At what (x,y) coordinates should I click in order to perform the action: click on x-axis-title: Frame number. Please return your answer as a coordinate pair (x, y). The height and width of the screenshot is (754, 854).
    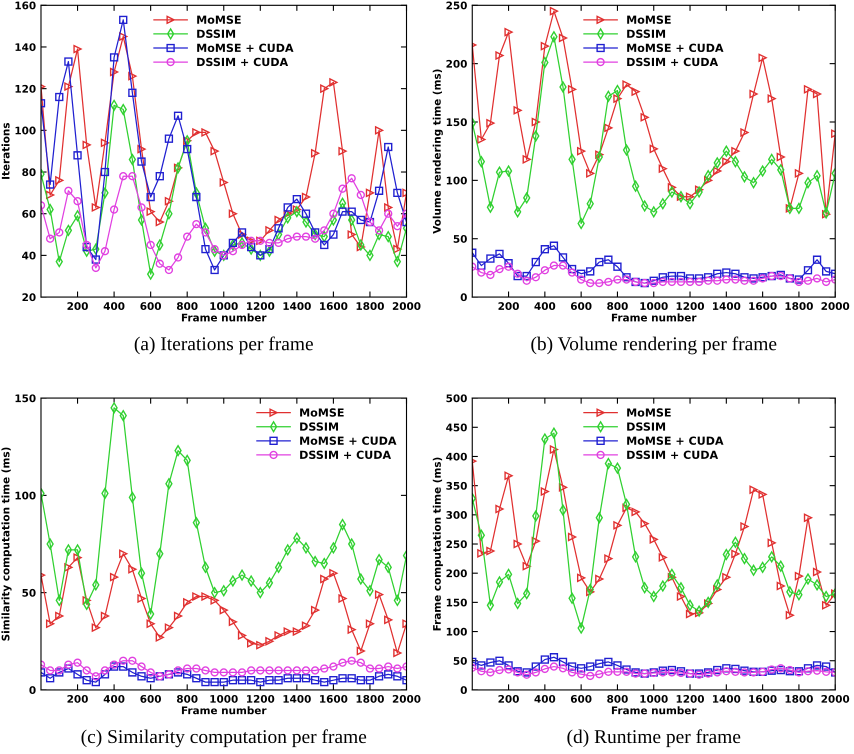
    Looking at the image, I should click on (654, 710).